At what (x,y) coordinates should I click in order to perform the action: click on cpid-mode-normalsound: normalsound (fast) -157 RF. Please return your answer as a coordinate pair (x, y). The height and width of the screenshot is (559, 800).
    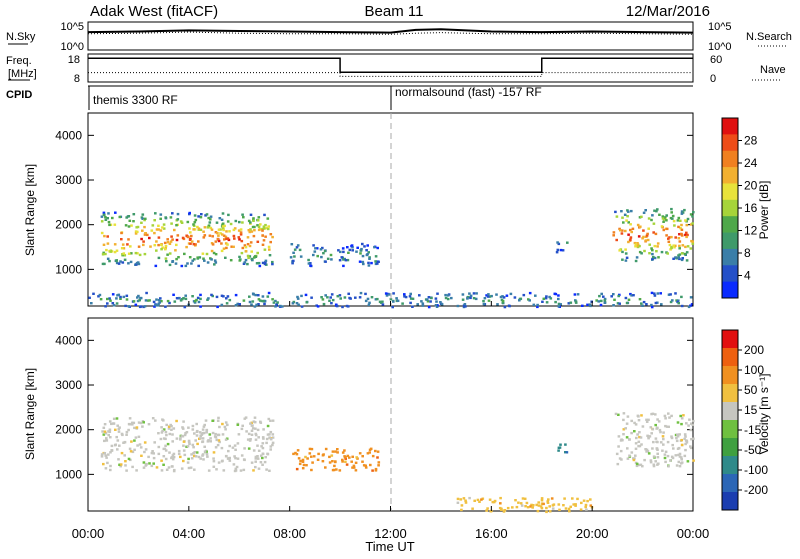
    Looking at the image, I should click on (468, 92).